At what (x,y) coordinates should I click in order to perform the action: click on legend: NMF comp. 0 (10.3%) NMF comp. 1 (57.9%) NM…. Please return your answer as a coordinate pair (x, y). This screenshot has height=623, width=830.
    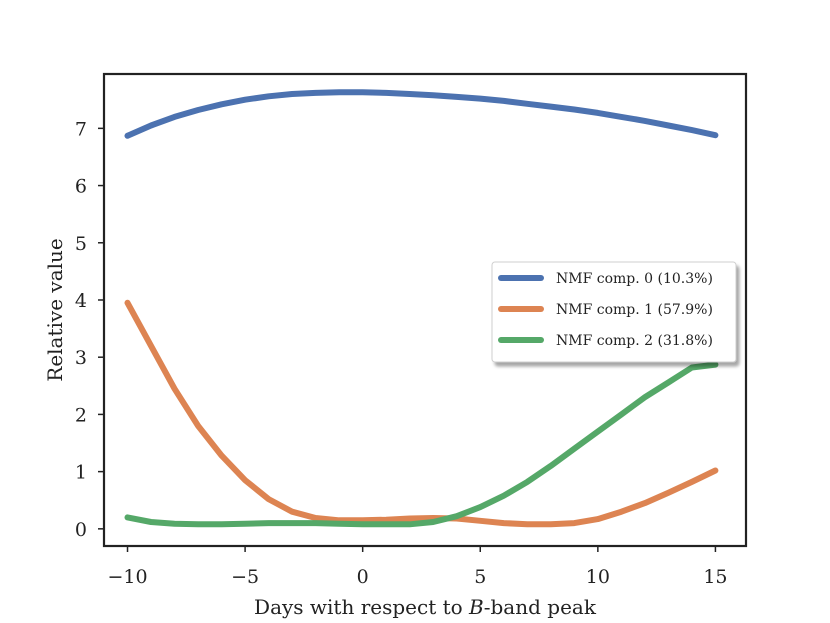
    Looking at the image, I should click on (614, 312).